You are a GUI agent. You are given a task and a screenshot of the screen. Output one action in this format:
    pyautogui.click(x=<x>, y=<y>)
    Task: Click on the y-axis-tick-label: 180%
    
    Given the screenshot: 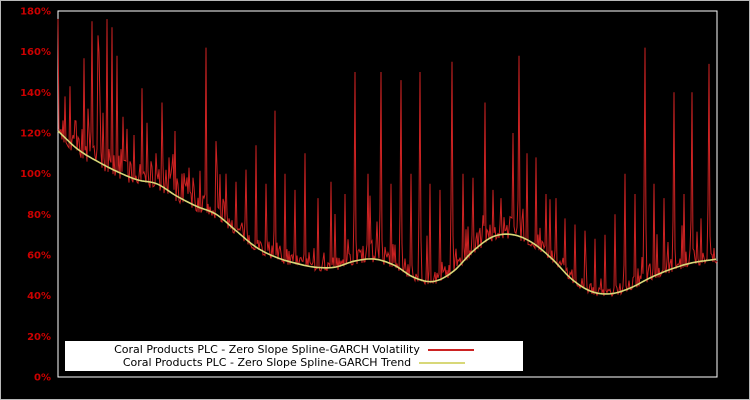 What is the action you would take?
    pyautogui.click(x=35, y=12)
    